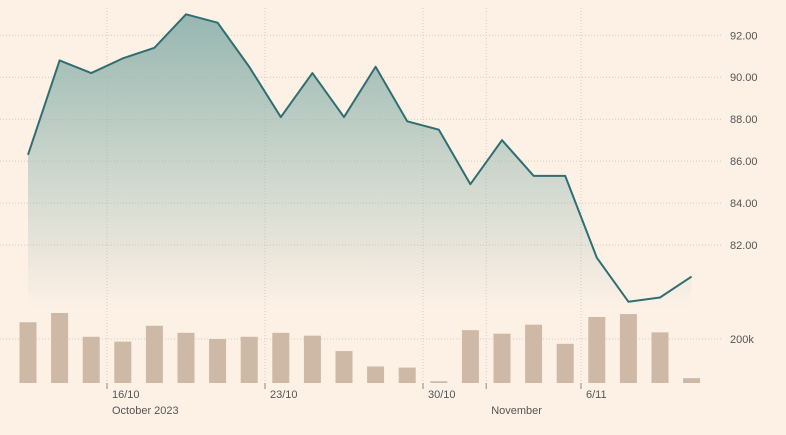 Image resolution: width=786 pixels, height=435 pixels. I want to click on volume-layer, so click(360, 348).